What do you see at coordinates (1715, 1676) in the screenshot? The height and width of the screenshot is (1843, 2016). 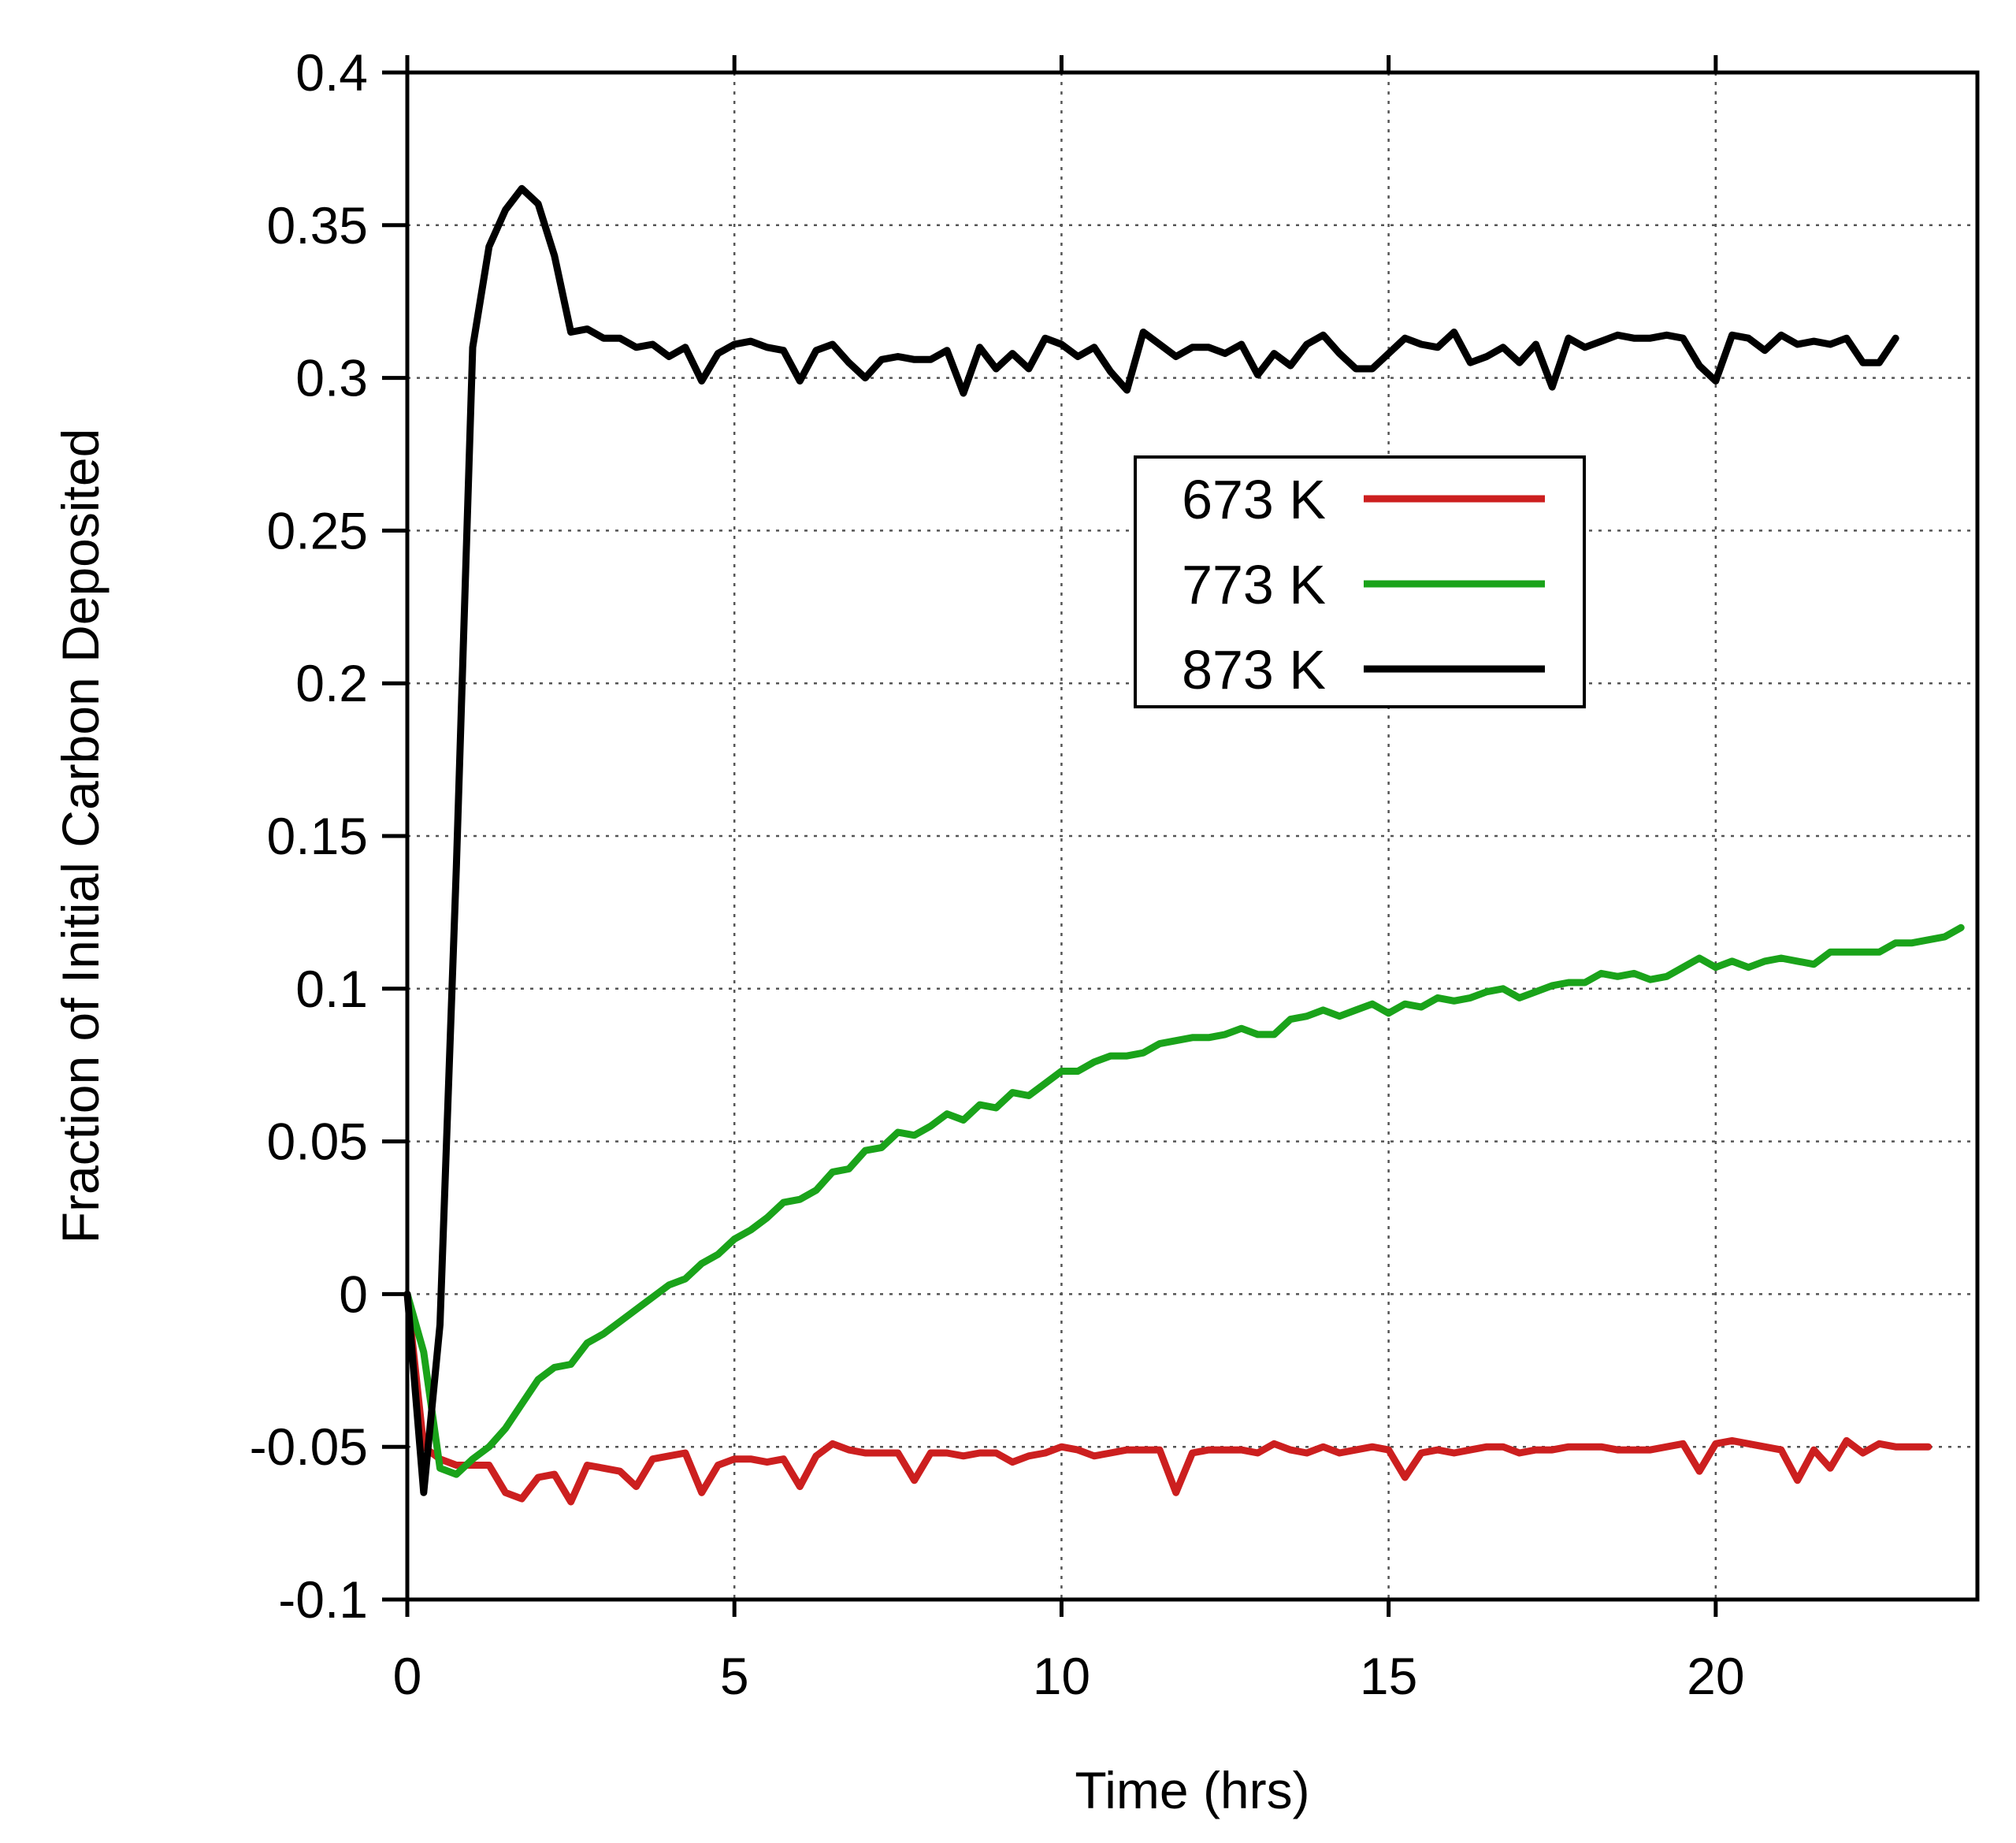 I see `x-tick-label: 20` at bounding box center [1715, 1676].